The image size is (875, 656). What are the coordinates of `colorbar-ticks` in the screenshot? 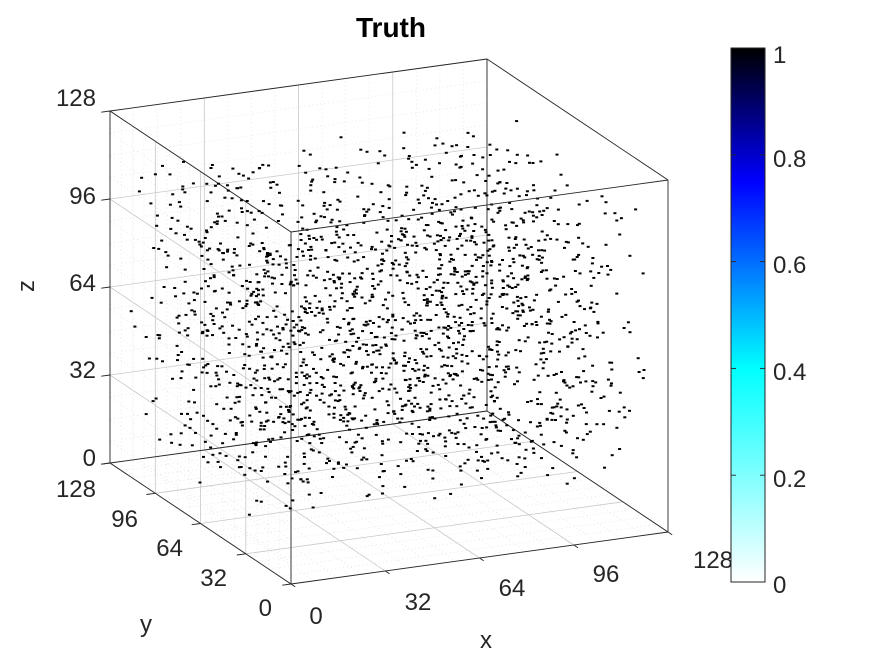 It's located at (748, 315).